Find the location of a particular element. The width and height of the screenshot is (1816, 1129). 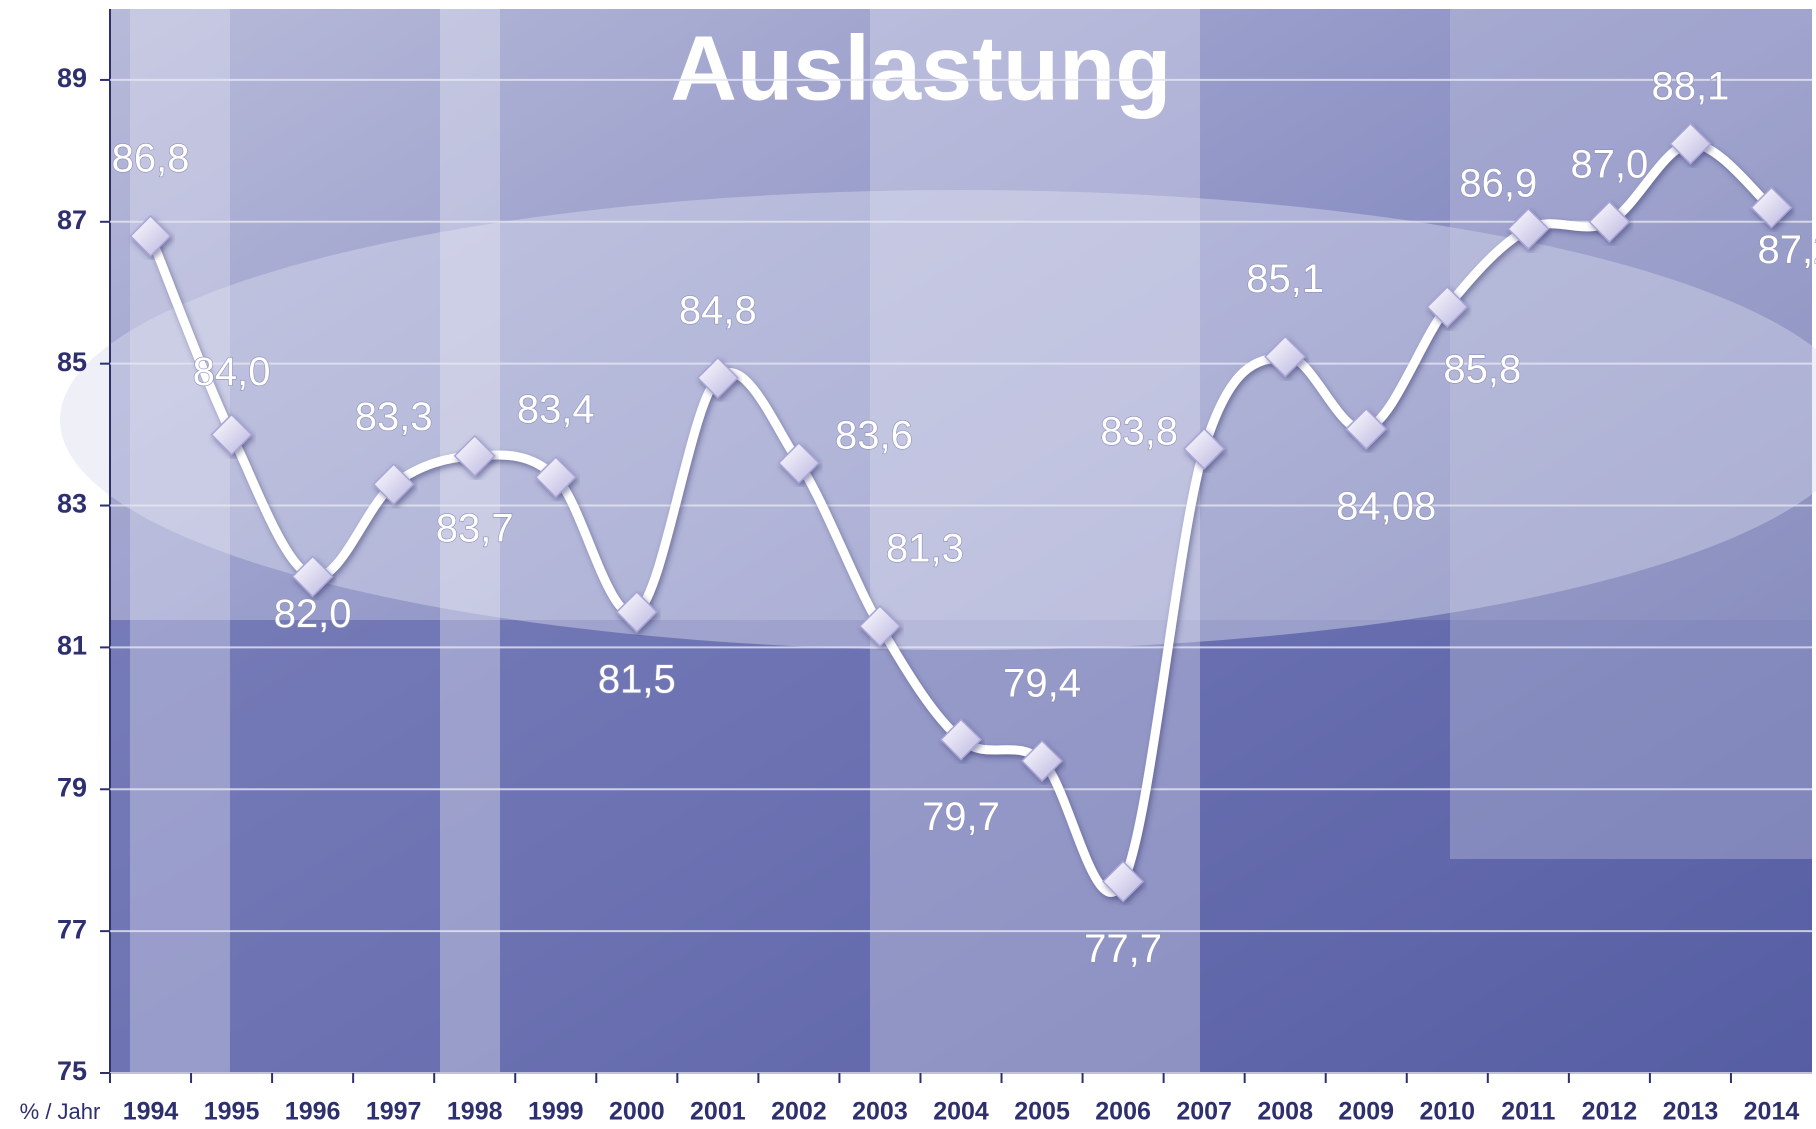

value-label: 83,3 is located at coordinates (394, 417).